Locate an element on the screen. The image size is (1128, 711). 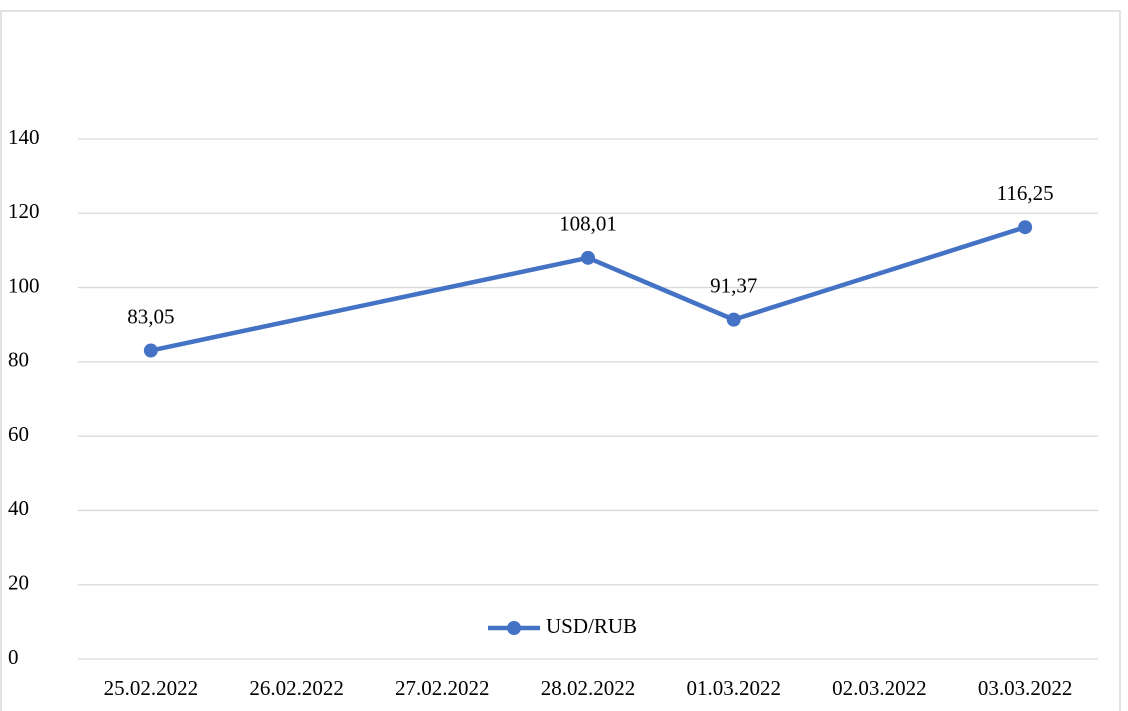
y-tick-label: 80 is located at coordinates (18, 360).